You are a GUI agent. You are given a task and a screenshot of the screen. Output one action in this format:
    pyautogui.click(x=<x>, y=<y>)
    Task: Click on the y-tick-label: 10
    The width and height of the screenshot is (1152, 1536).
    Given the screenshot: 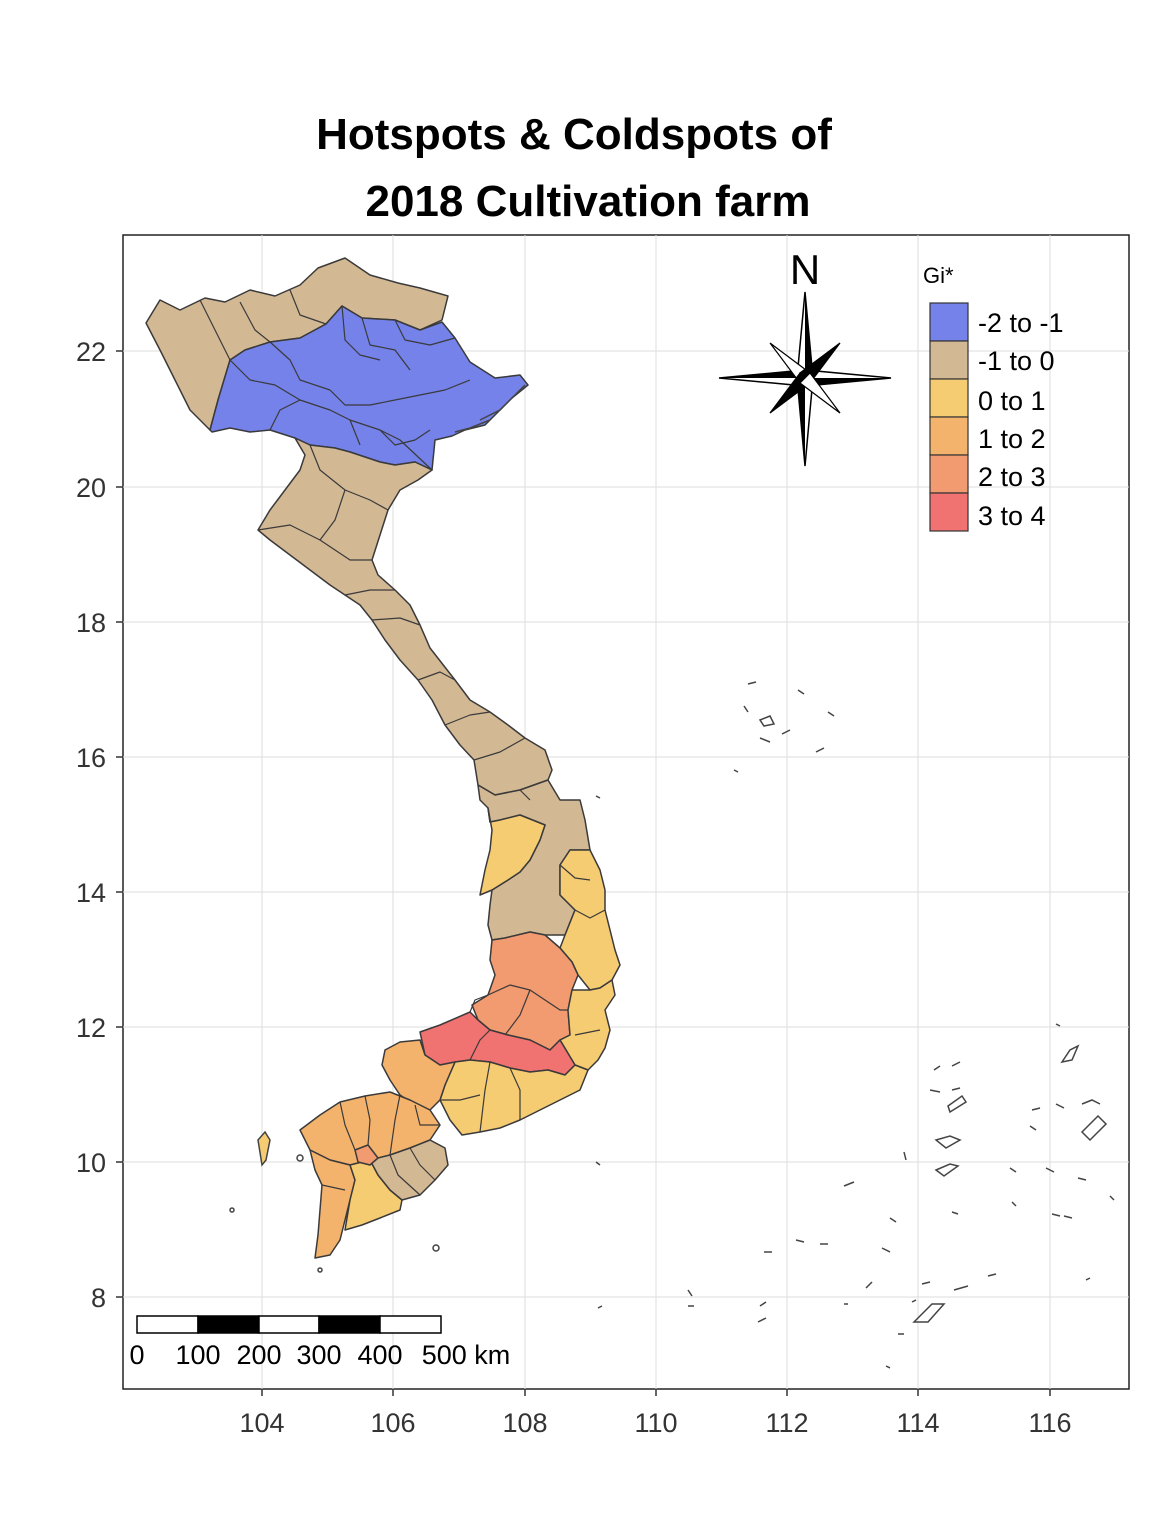 What is the action you would take?
    pyautogui.click(x=91, y=1163)
    